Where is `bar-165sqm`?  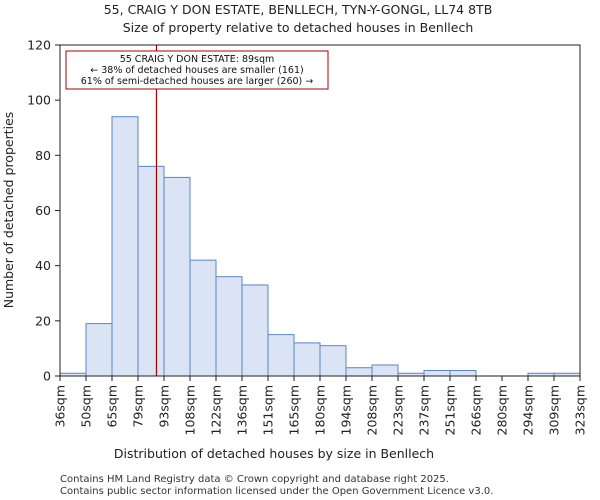 bar-165sqm is located at coordinates (307, 359).